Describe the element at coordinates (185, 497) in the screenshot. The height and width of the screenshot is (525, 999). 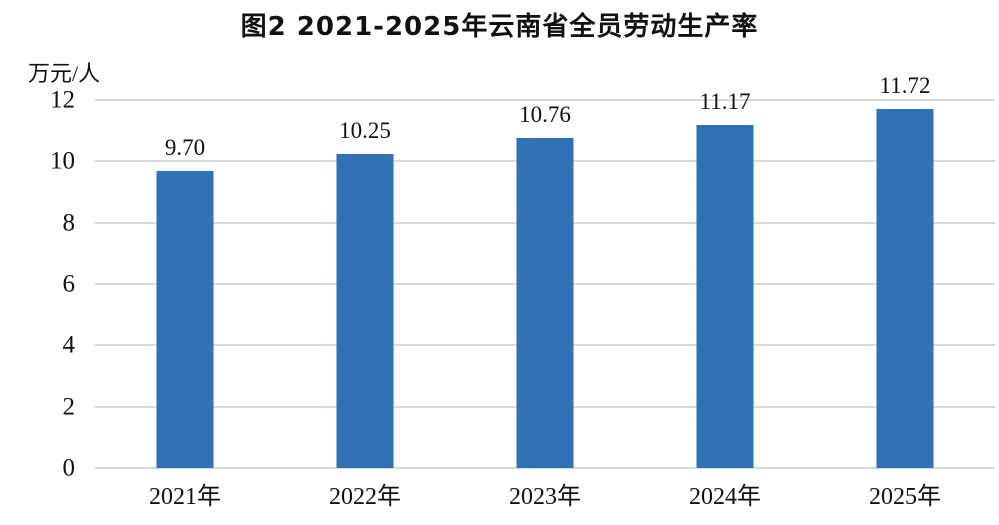
I see `x-axis-label-2021年: 2021年` at that location.